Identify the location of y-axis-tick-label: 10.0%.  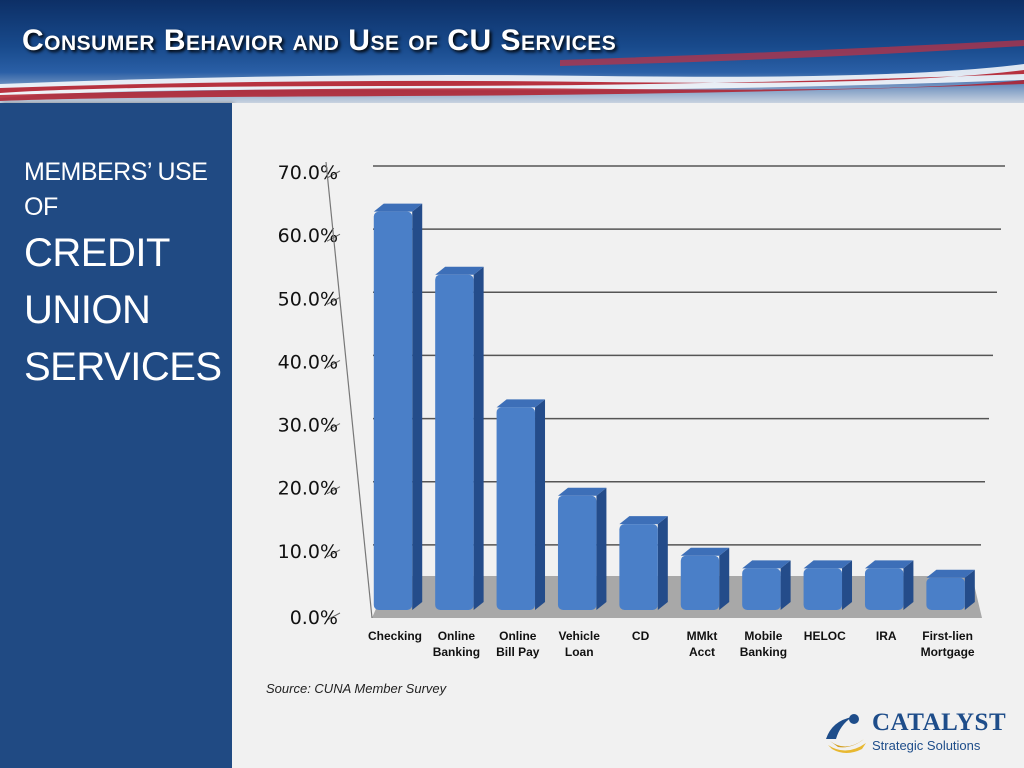
(308, 552).